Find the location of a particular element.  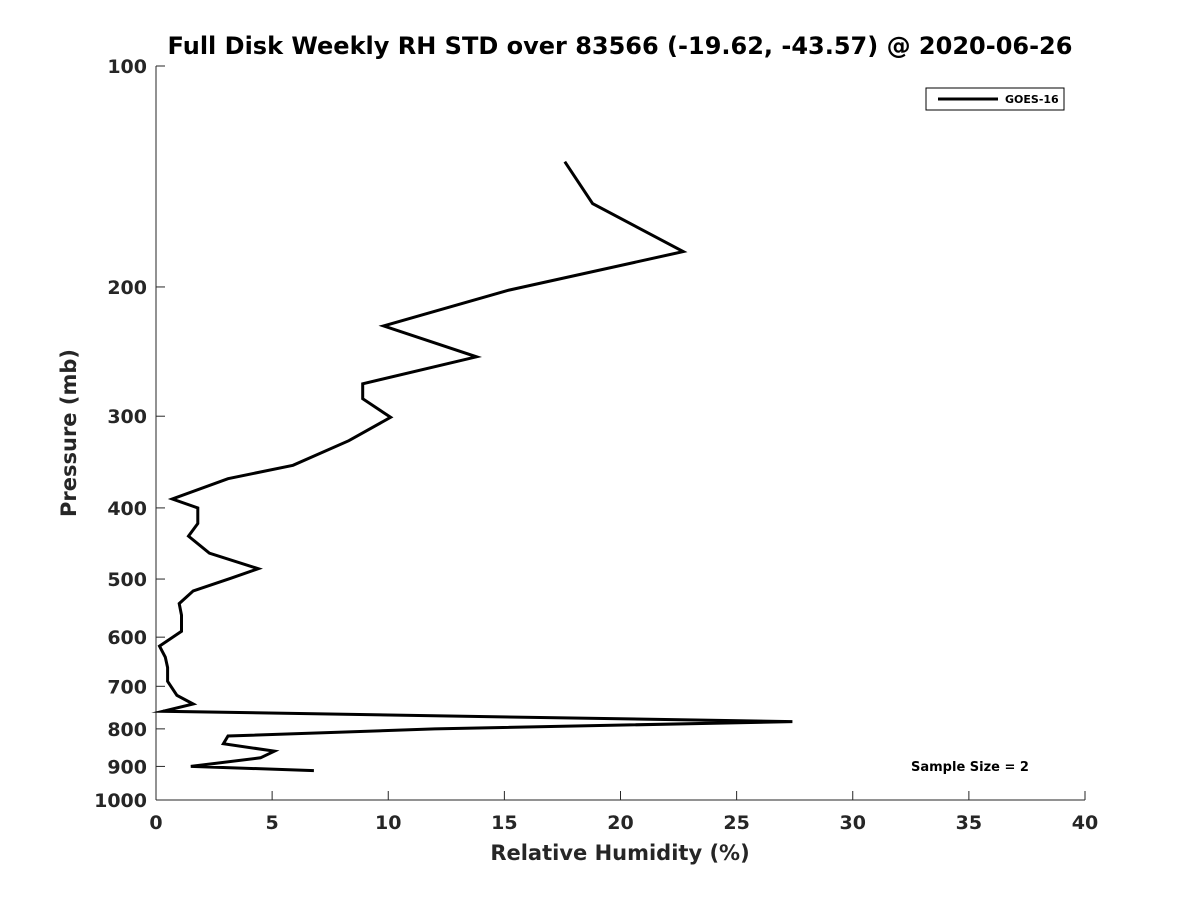

y-tick-label: 900 is located at coordinates (127, 767).